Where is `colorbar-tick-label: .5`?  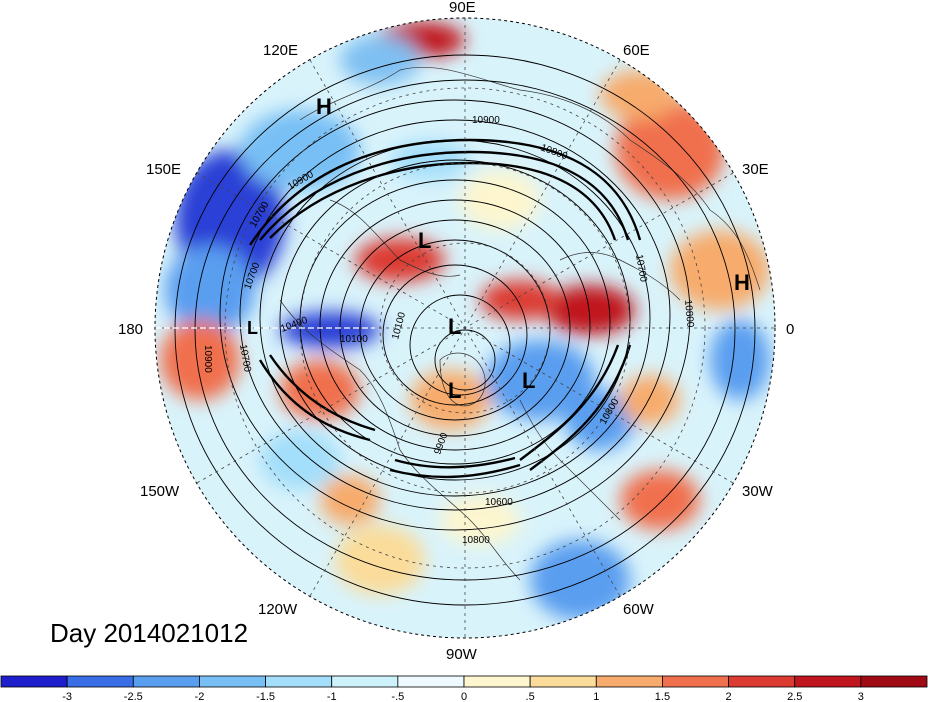
colorbar-tick-label: .5 is located at coordinates (530, 696).